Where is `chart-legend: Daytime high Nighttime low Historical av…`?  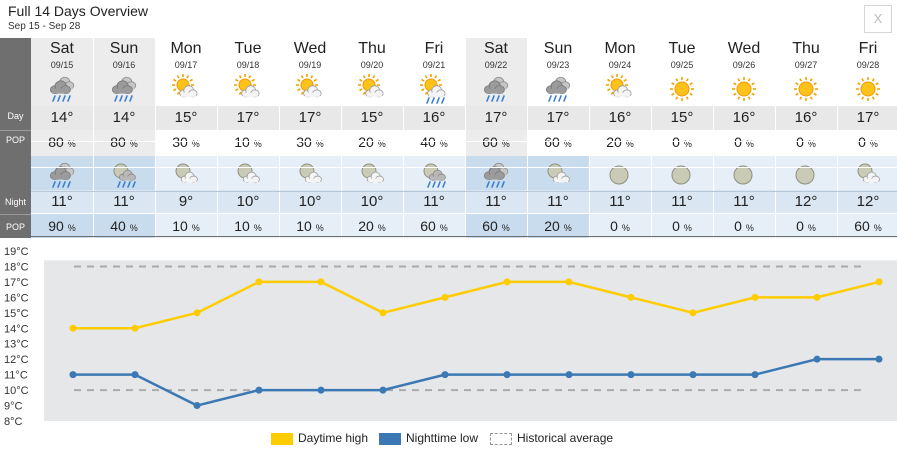 chart-legend: Daytime high Nighttime low Historical av… is located at coordinates (448, 439).